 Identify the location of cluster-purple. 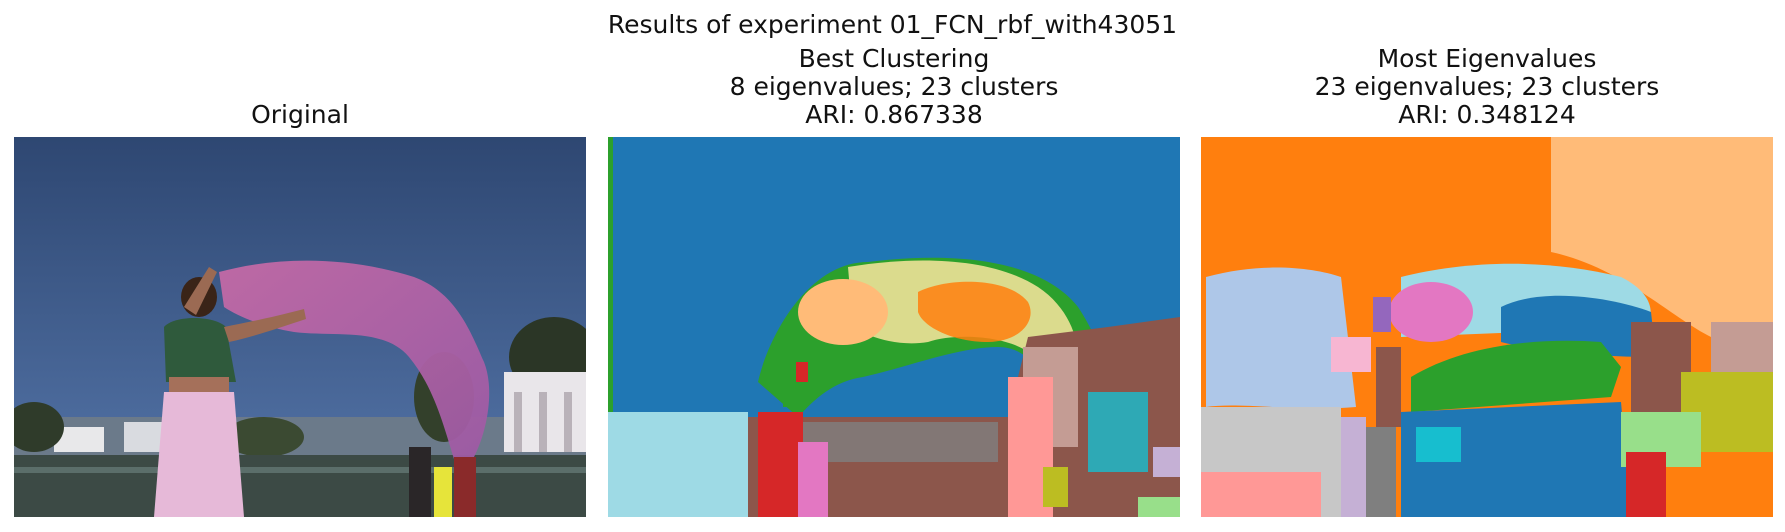
(1382, 314).